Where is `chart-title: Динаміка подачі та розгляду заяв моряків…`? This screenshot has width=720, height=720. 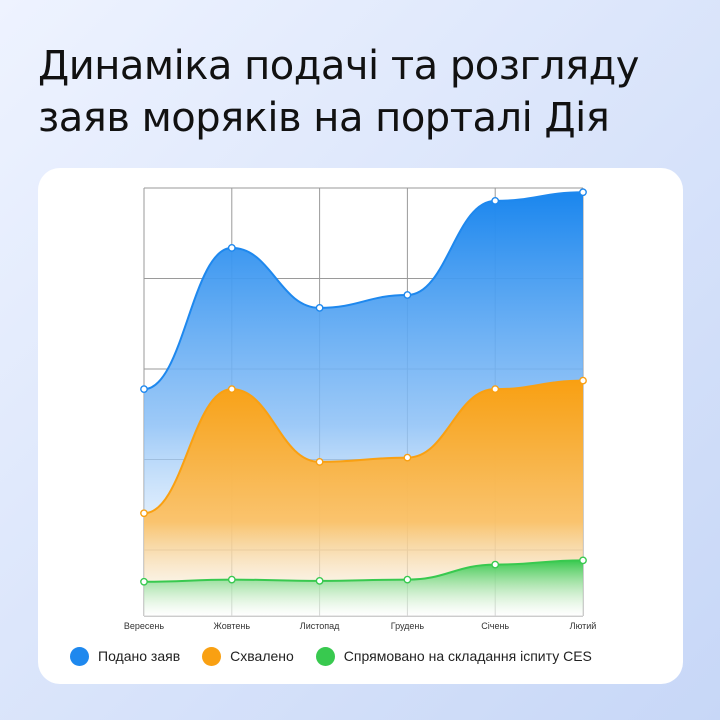 chart-title: Динаміка подачі та розгляду заяв моряків… is located at coordinates (338, 92).